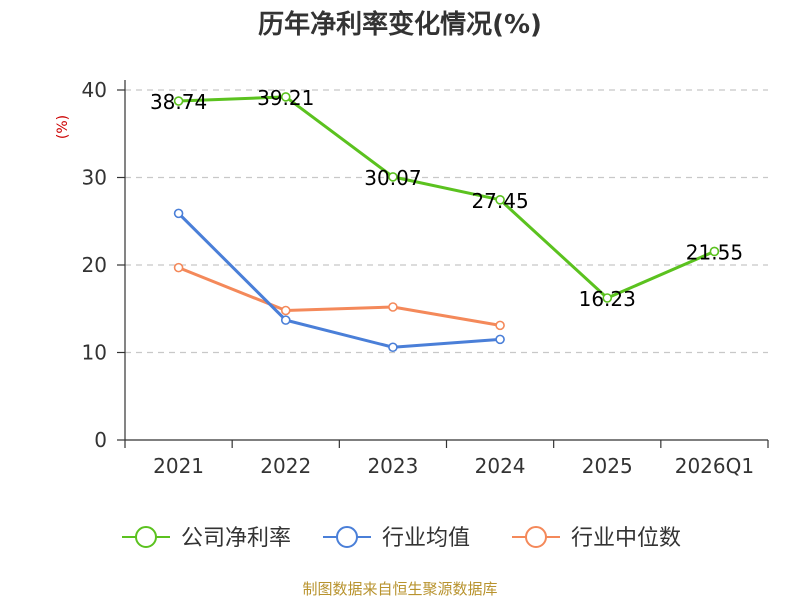 This screenshot has height=600, width=800. What do you see at coordinates (178, 466) in the screenshot?
I see `x-tick-label: 2021` at bounding box center [178, 466].